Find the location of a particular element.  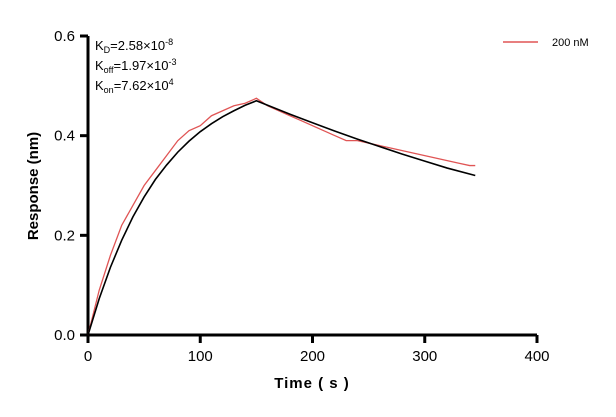

kinetic-annotation: KD=2.58×10-8 is located at coordinates (134, 46).